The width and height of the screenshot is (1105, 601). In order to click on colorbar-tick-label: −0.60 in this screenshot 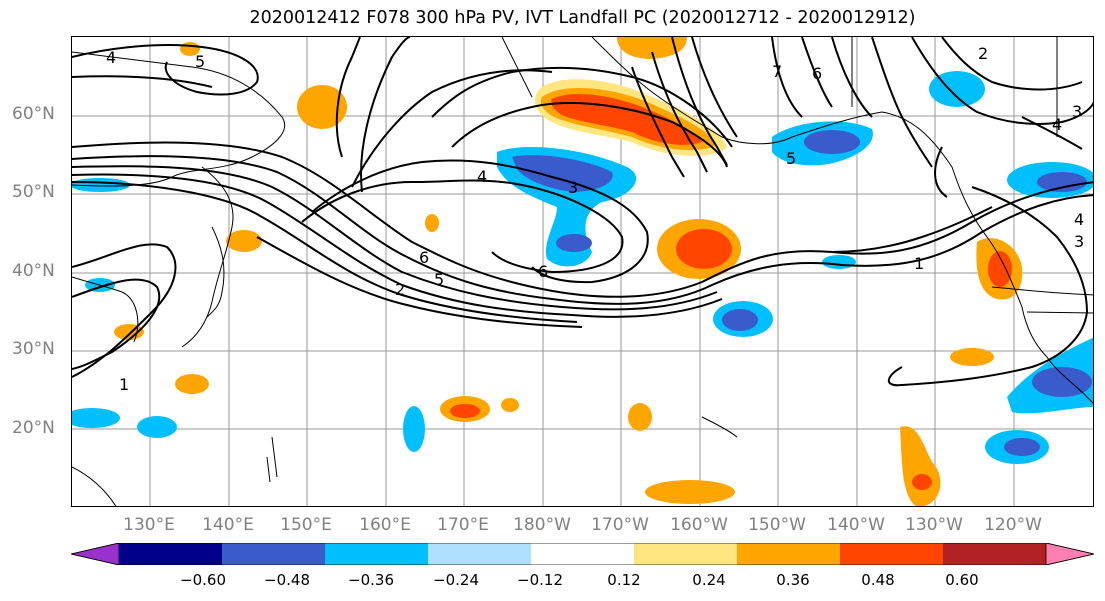, I will do `click(203, 580)`.